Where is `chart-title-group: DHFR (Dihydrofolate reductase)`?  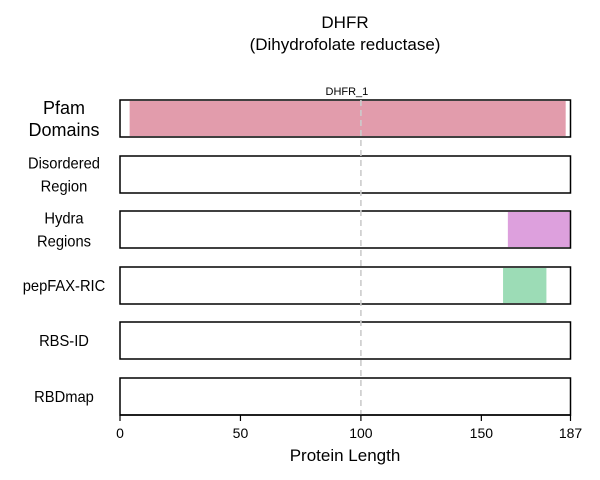
chart-title-group: DHFR (Dihydrofolate reductase) is located at coordinates (345, 33).